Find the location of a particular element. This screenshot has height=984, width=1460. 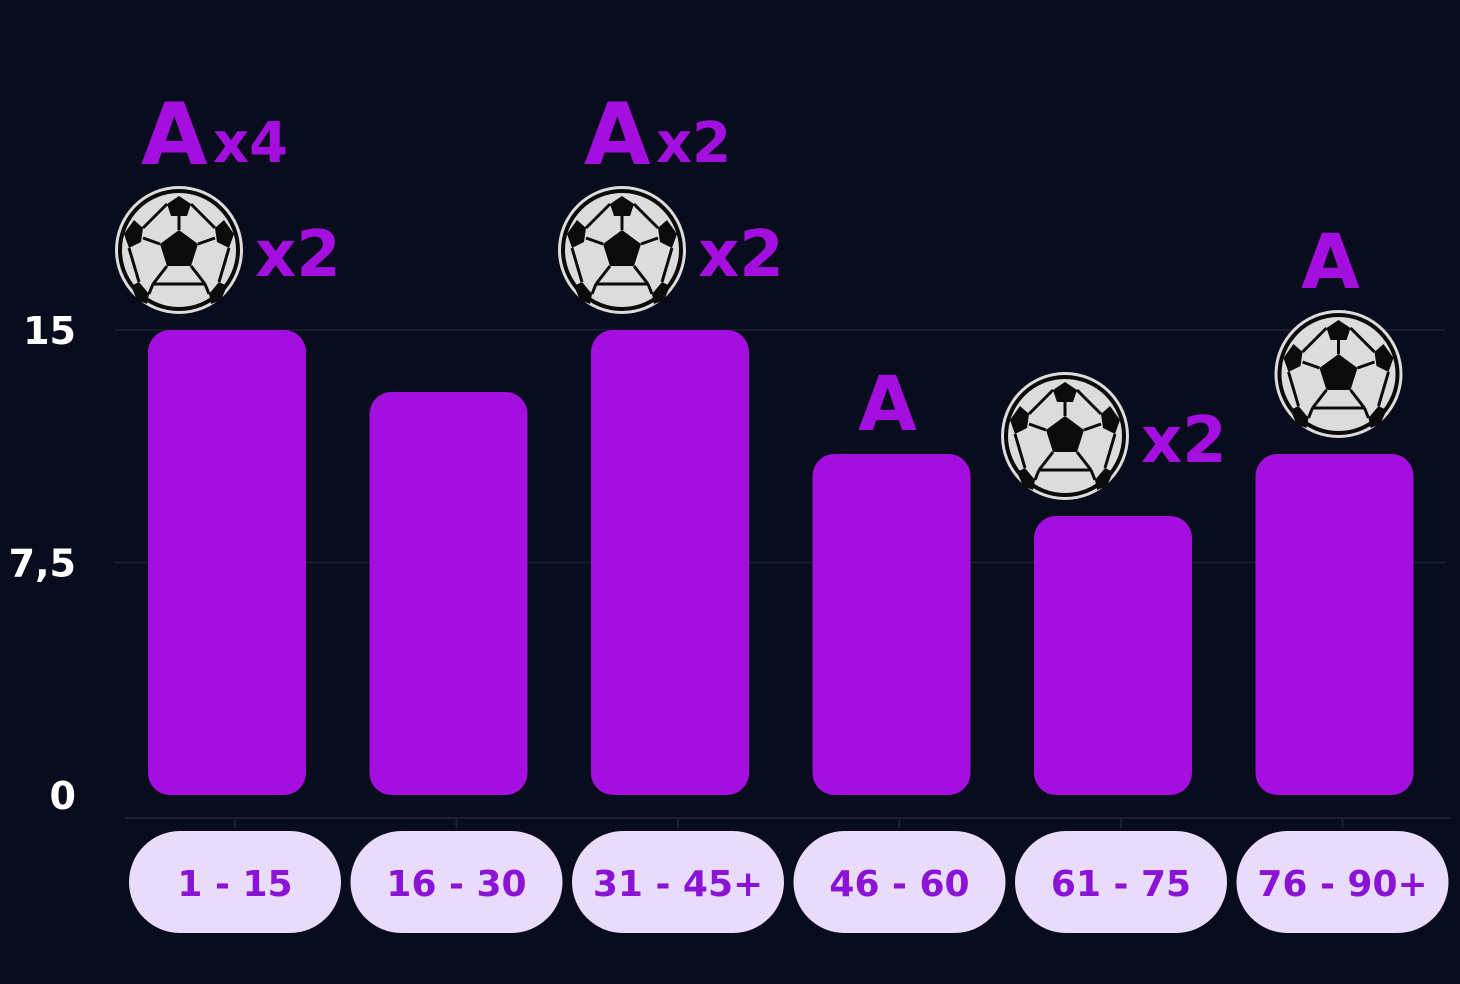

category-pill: 16 - 30 is located at coordinates (456, 882).